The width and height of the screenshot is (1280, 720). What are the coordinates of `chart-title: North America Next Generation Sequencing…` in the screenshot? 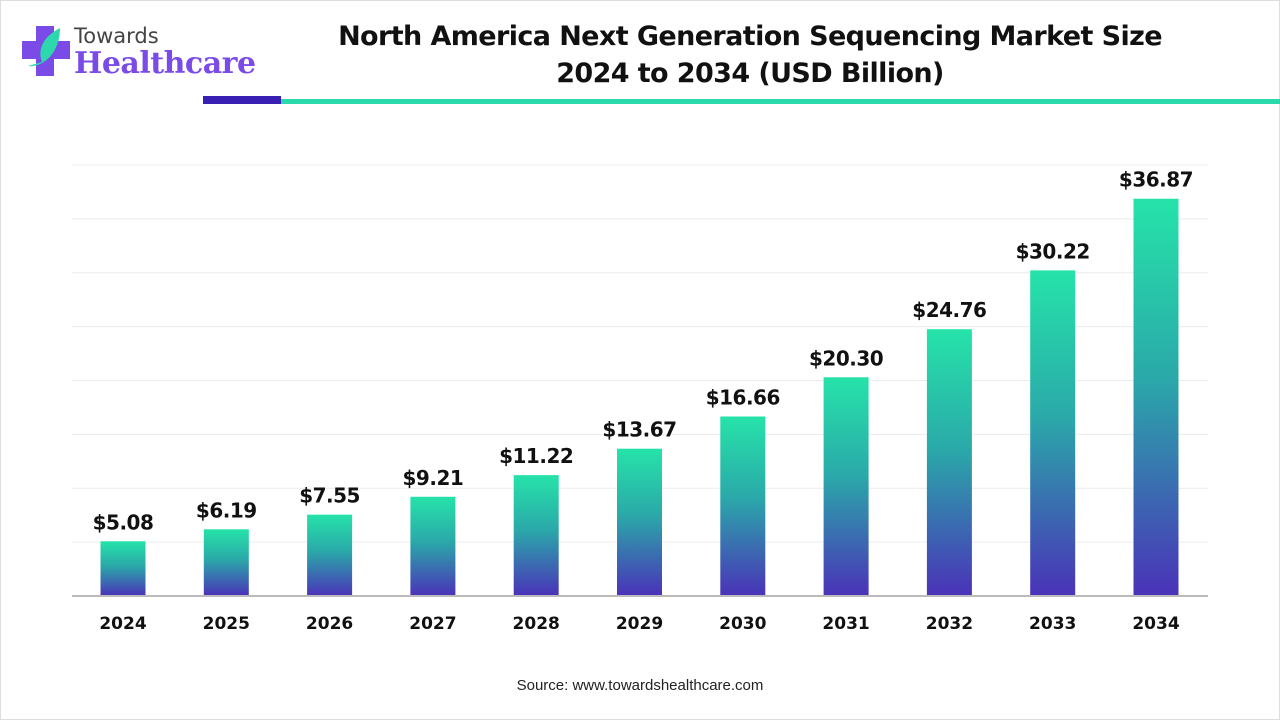 It's located at (750, 55).